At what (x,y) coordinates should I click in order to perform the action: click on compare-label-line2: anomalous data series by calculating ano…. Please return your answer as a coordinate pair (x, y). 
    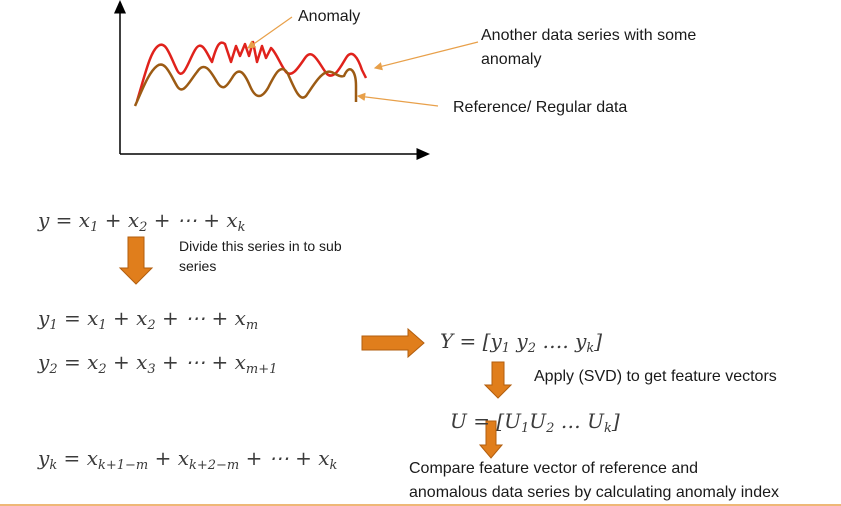
    Looking at the image, I should click on (594, 492).